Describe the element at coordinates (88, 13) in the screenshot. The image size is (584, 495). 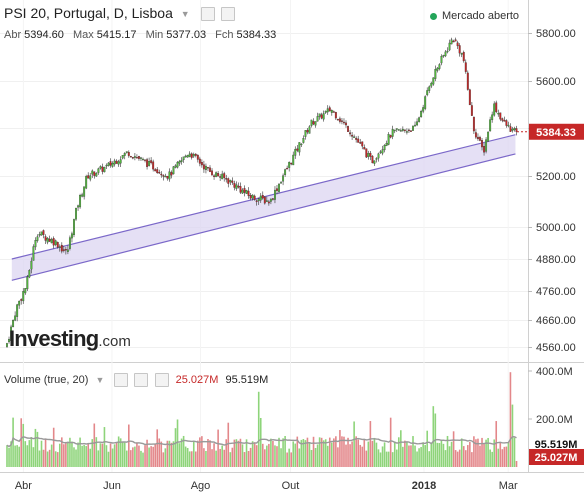
I see `symbol-title: PSI 20, Portugal, D, Lisboa` at that location.